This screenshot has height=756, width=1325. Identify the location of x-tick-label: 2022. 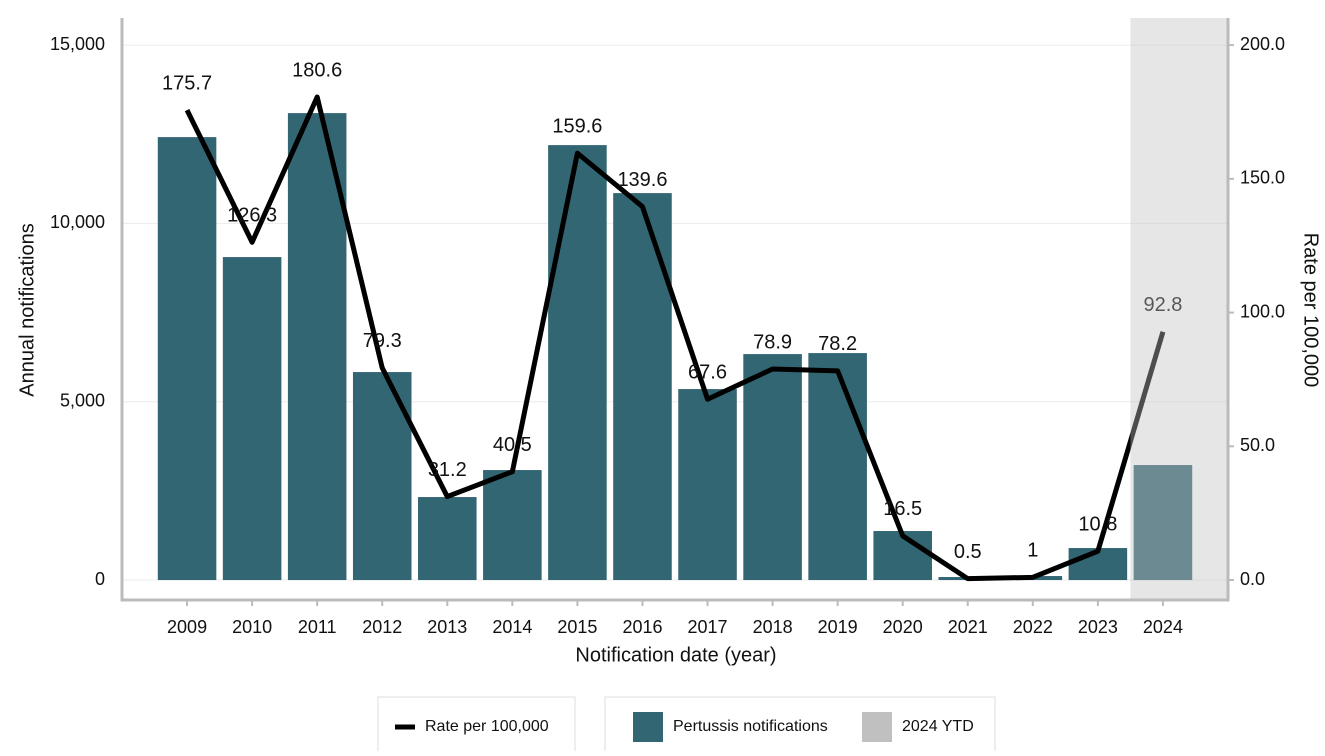
(1033, 627).